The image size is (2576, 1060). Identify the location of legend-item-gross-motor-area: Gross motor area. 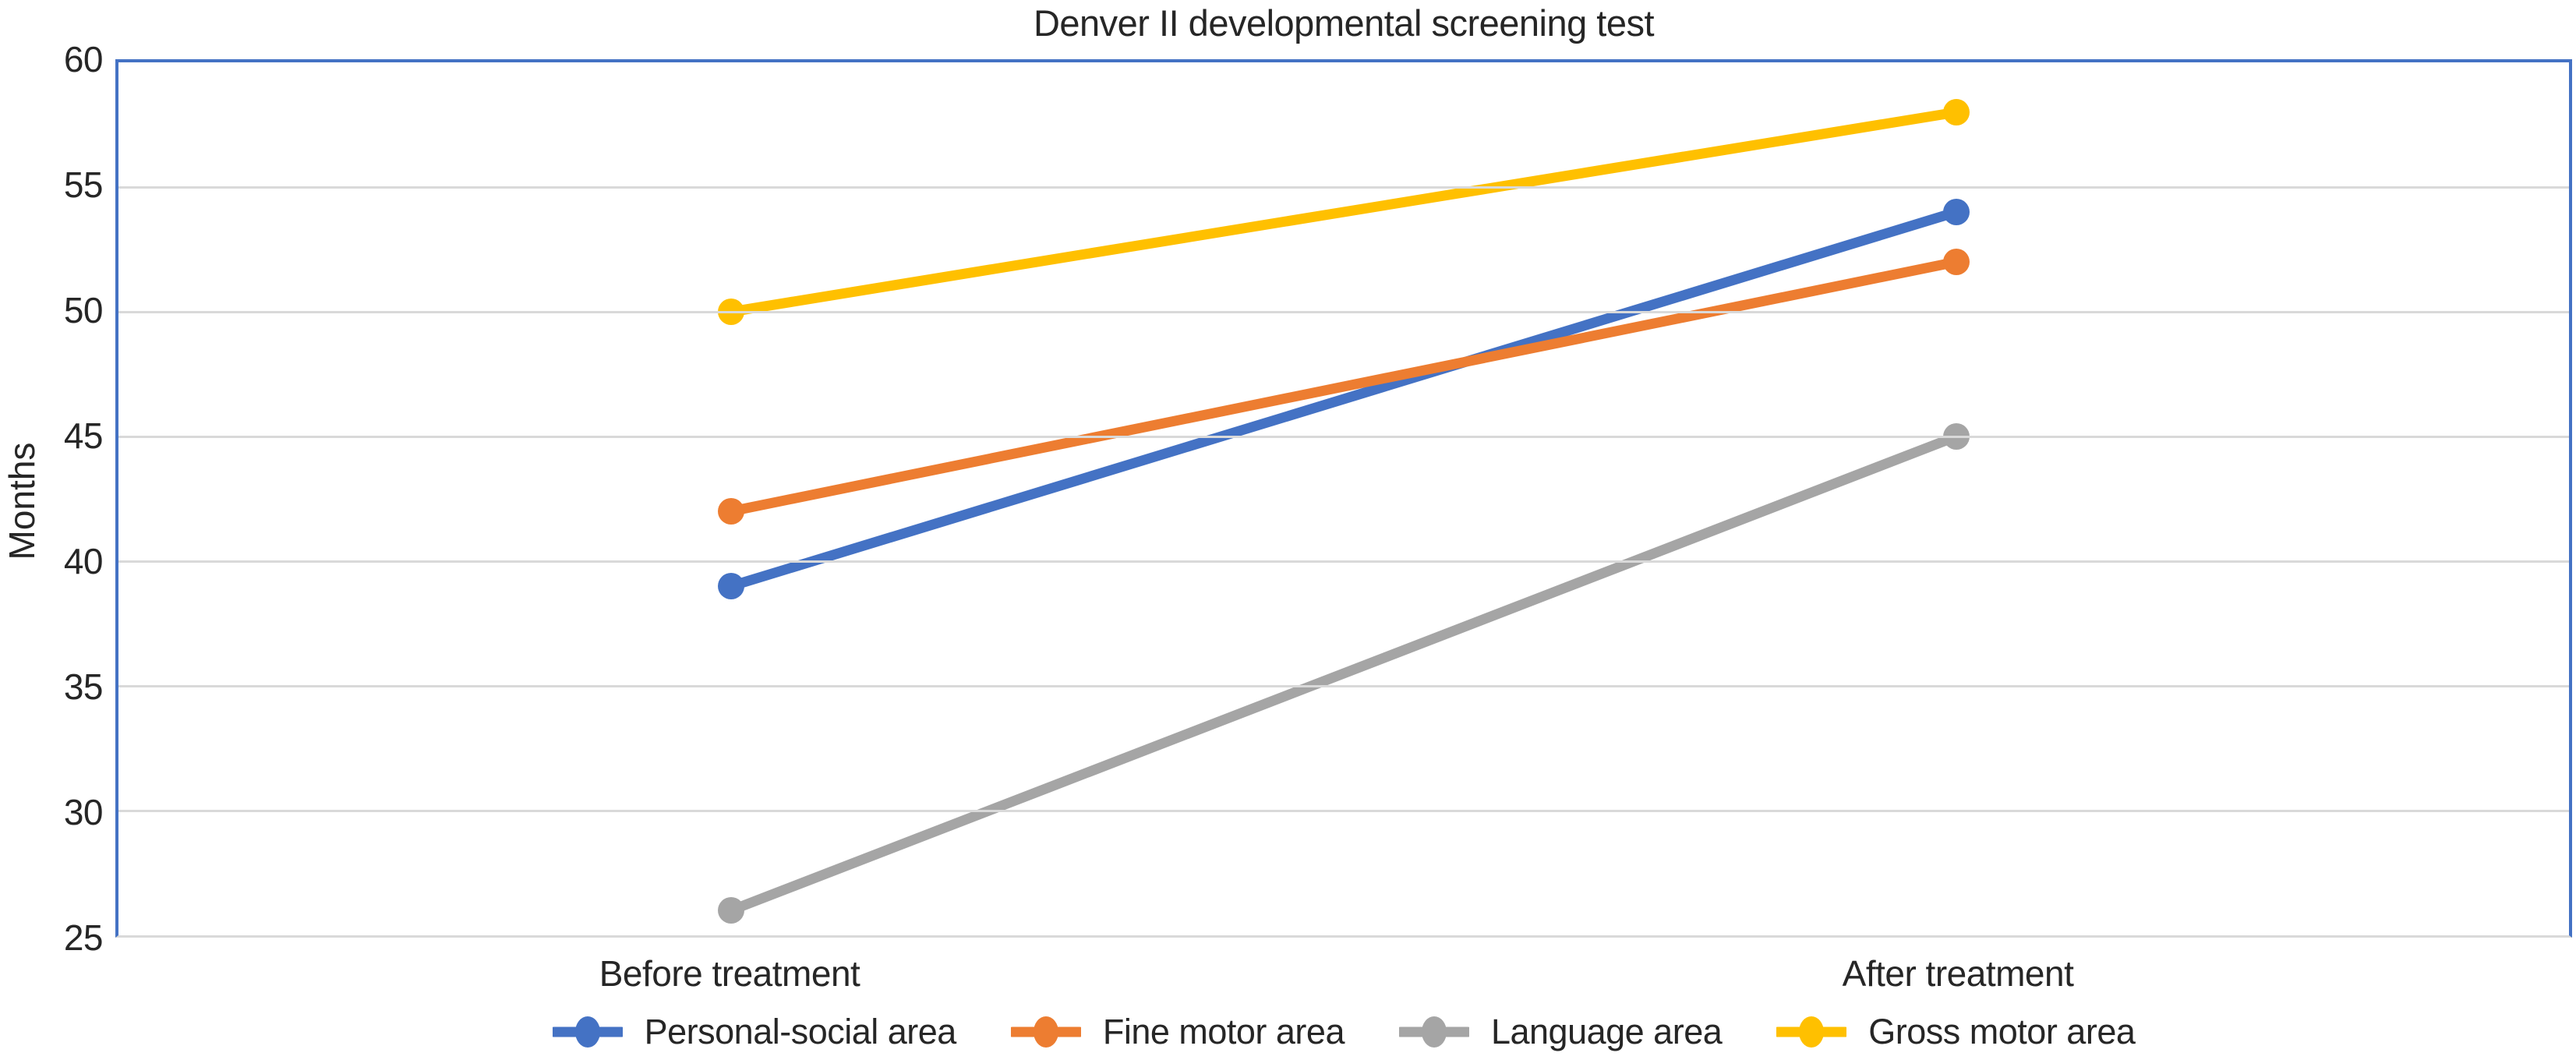
(1956, 1032).